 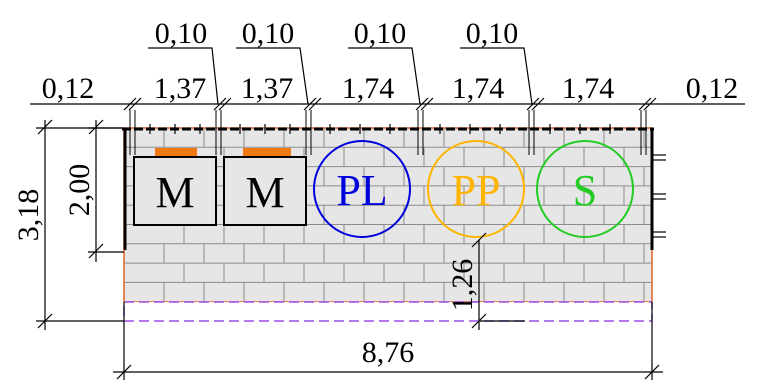 What do you see at coordinates (79, 190) in the screenshot?
I see `dim-height-upper: 2,00` at bounding box center [79, 190].